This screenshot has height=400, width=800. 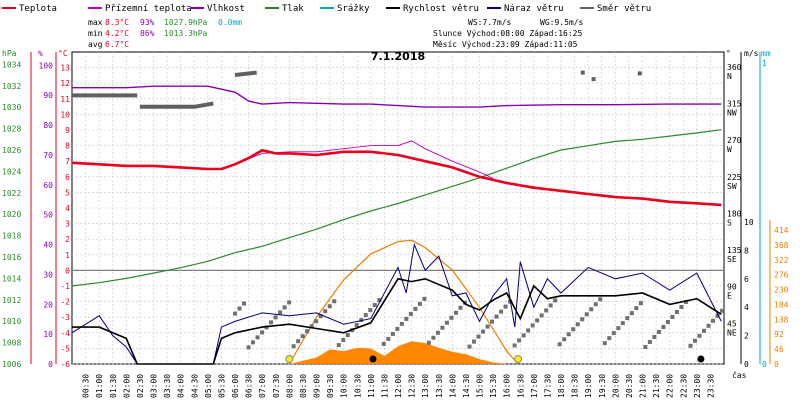 I want to click on time-tick-label: 08:30, so click(x=303, y=386).